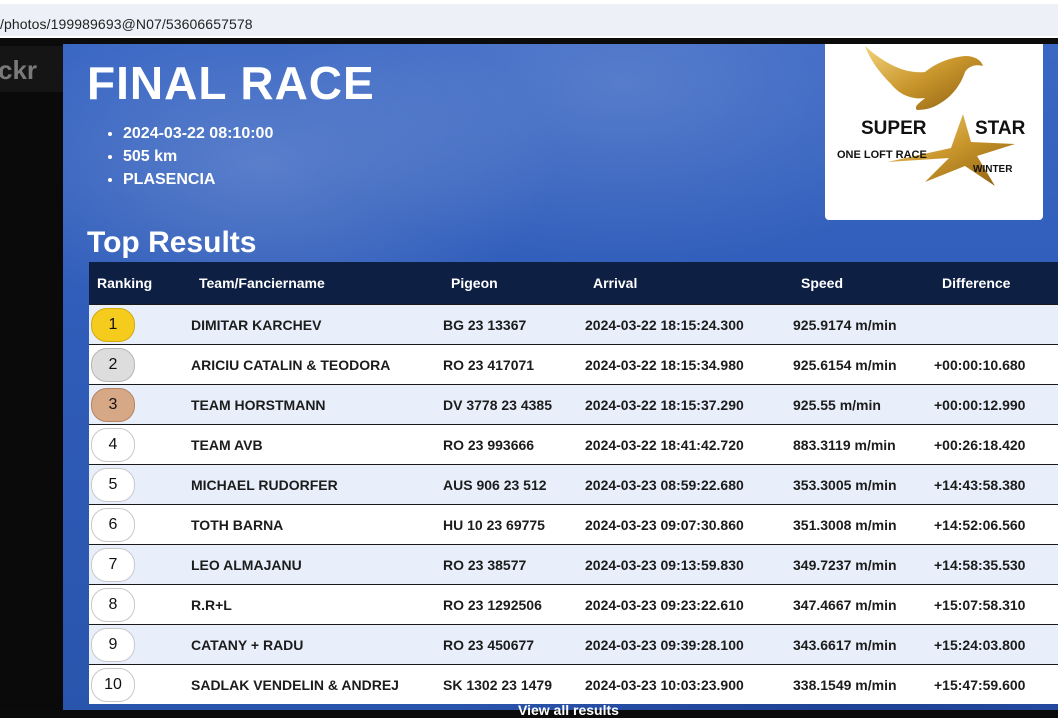 The height and width of the screenshot is (718, 1058). I want to click on difference-cell: +15:47:59.600, so click(996, 684).